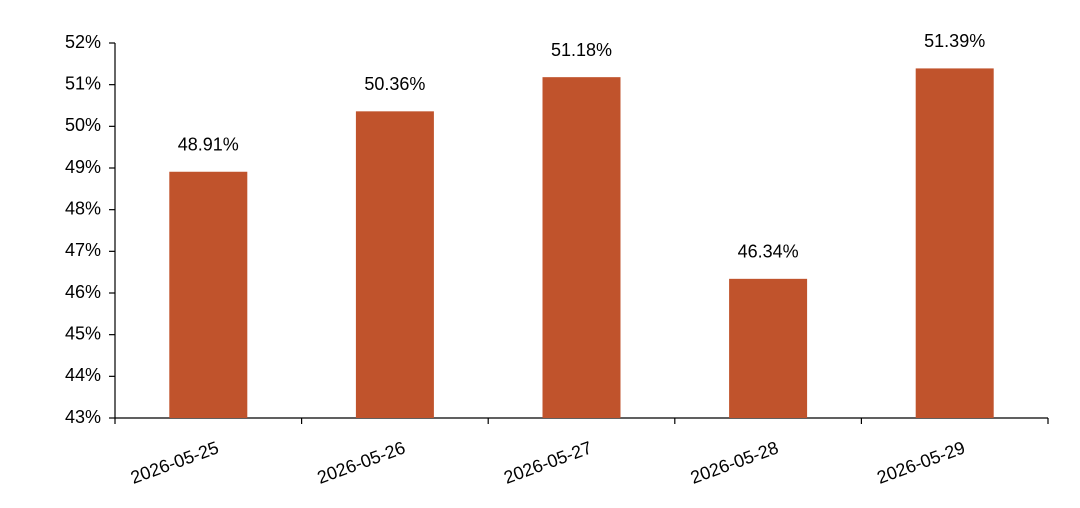  I want to click on y-tick-label: 51%, so click(83, 83).